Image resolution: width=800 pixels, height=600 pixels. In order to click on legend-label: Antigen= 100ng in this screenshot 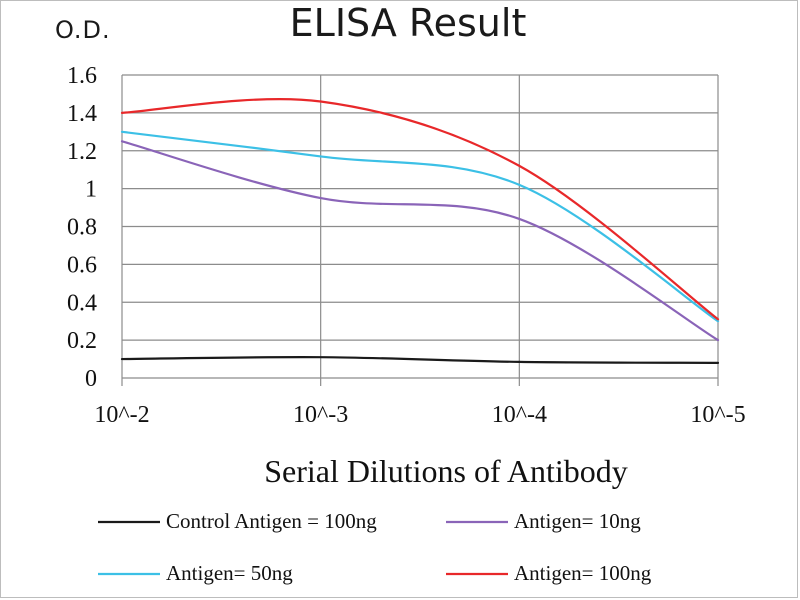, I will do `click(583, 573)`.